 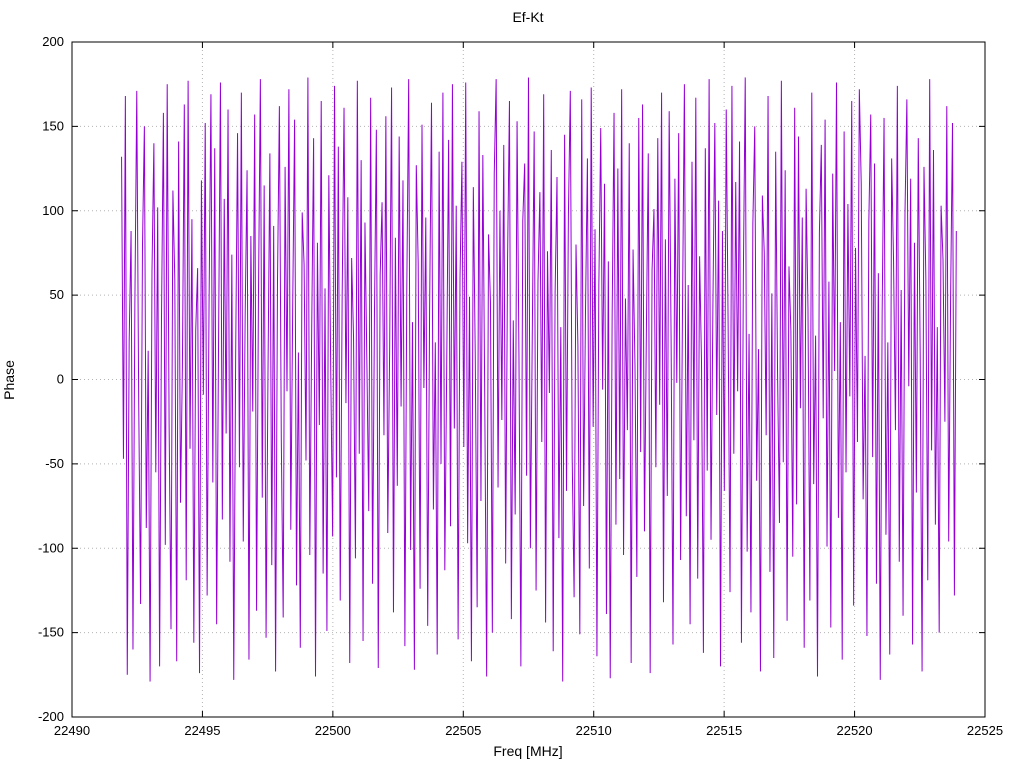 What do you see at coordinates (57, 294) in the screenshot?
I see `y-tick-label: 50` at bounding box center [57, 294].